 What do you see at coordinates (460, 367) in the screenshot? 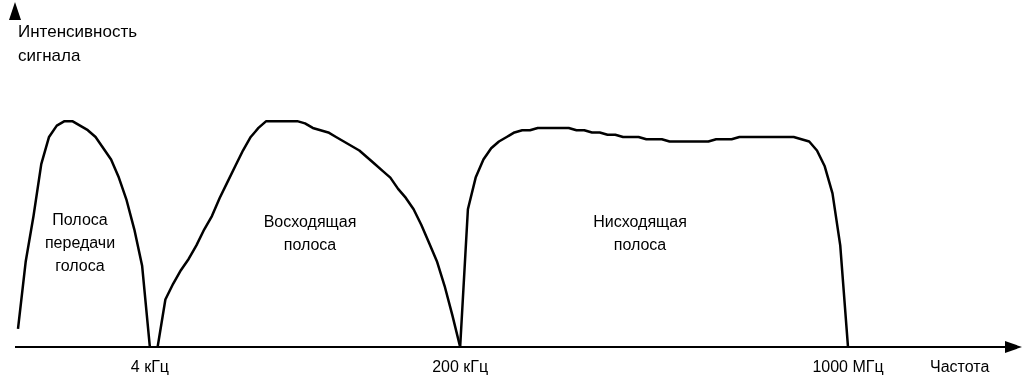
I see `x-tick-label: 200 кГц` at bounding box center [460, 367].